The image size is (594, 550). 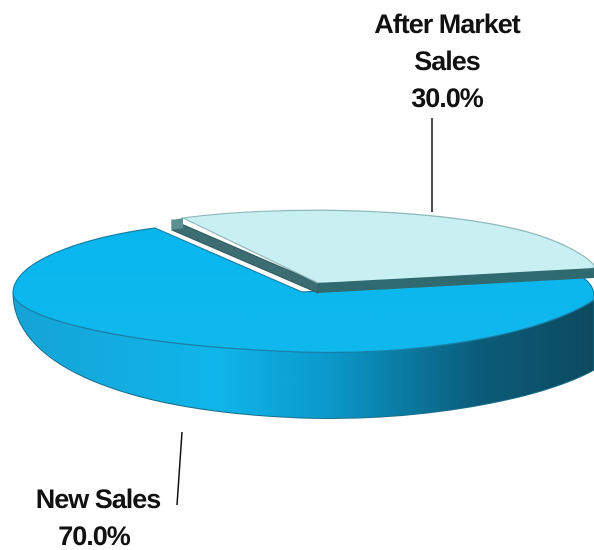 What do you see at coordinates (98, 499) in the screenshot?
I see `label-new-sales: New Sales` at bounding box center [98, 499].